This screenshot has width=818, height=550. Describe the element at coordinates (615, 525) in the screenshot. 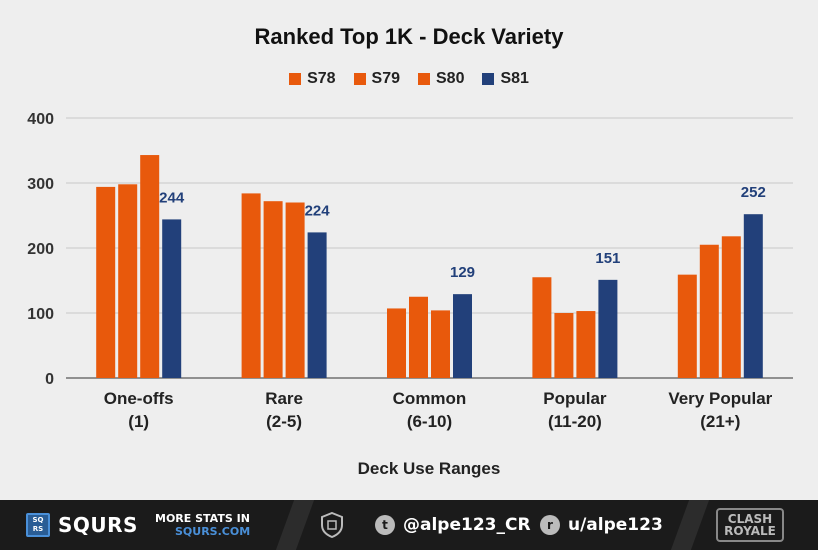

I see `reddit-handle-text: u/alpe123` at that location.